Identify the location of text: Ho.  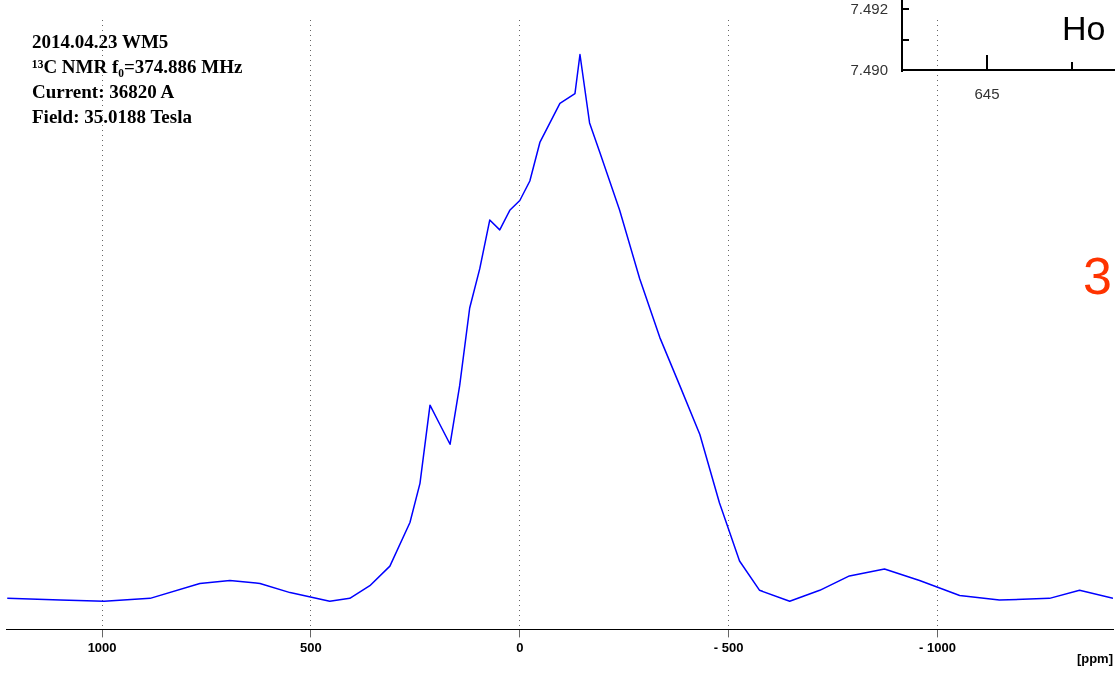
(1084, 28).